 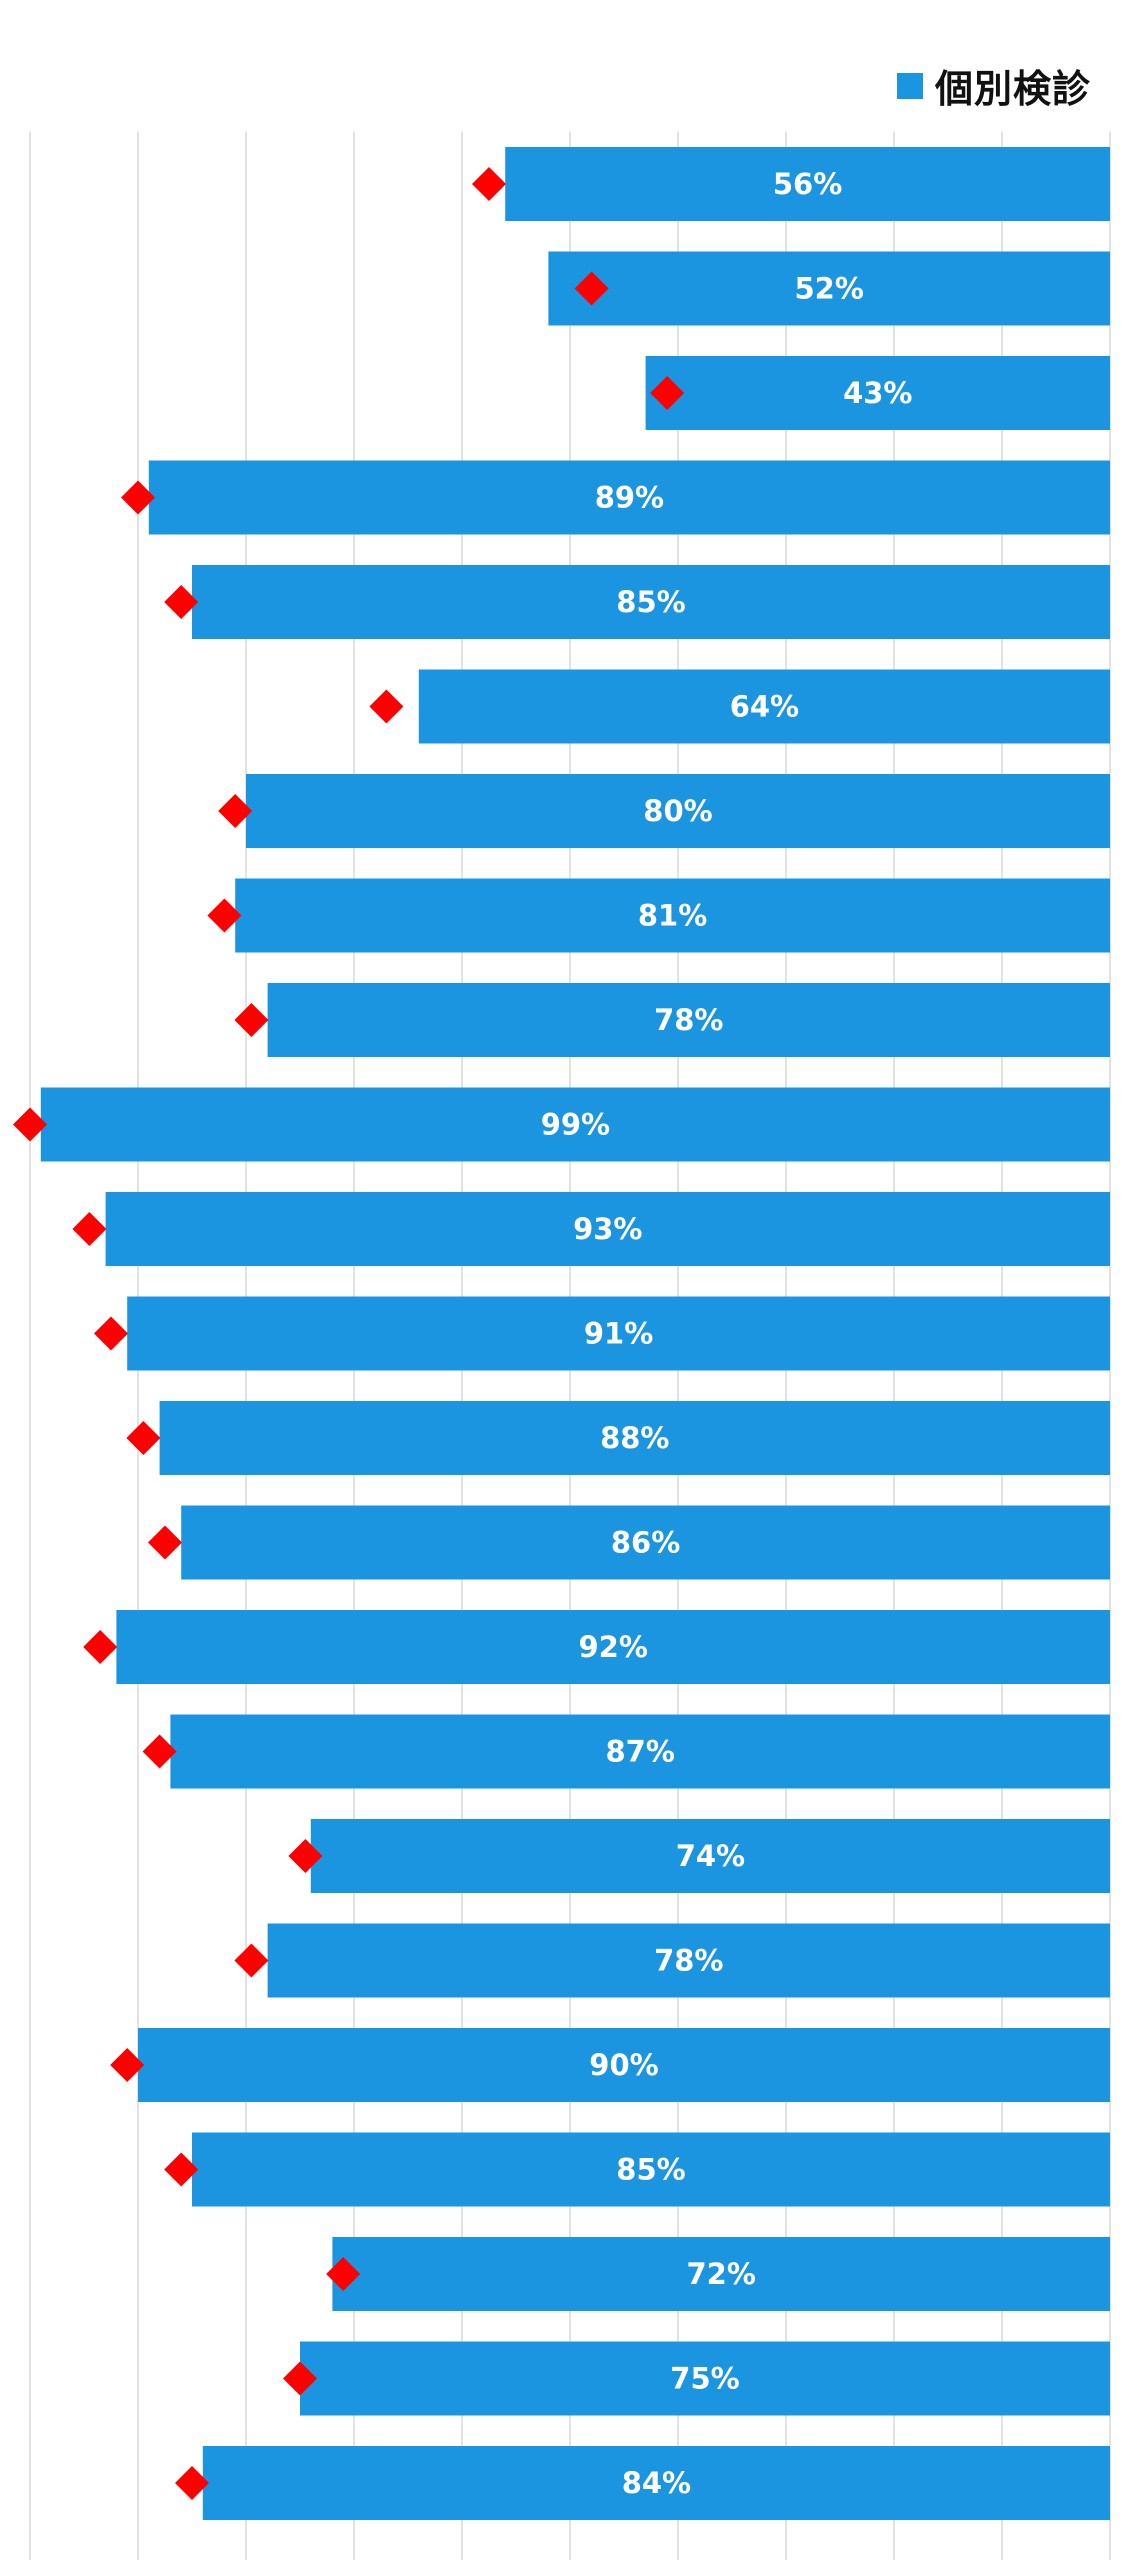 I want to click on bar-data-label: 56%, so click(x=807, y=184).